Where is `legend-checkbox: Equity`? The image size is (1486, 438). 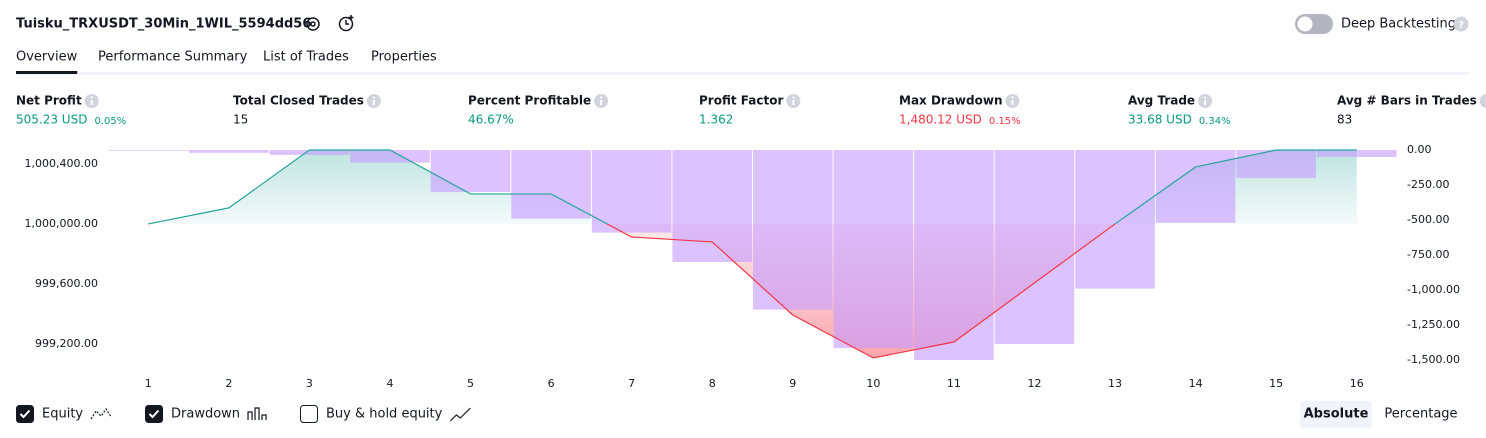
legend-checkbox: Equity is located at coordinates (64, 414).